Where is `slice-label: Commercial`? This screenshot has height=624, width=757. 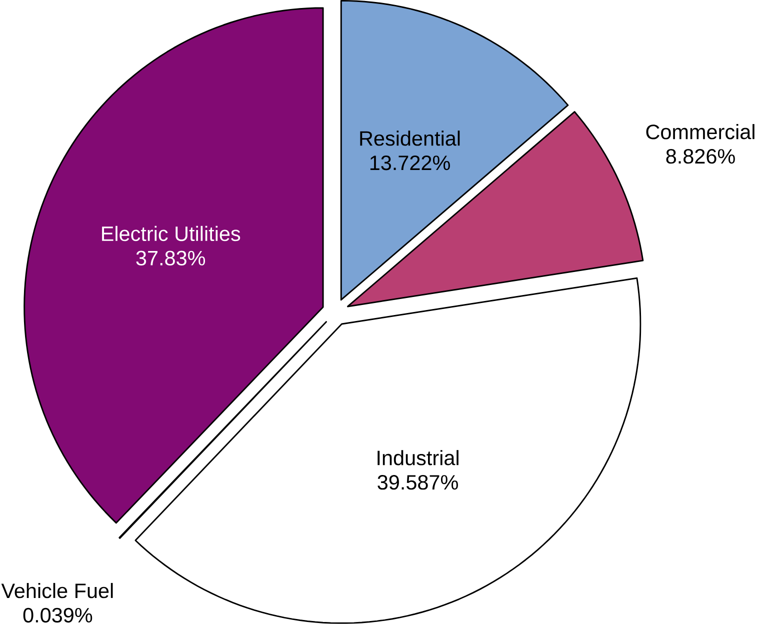
slice-label: Commercial is located at coordinates (700, 132).